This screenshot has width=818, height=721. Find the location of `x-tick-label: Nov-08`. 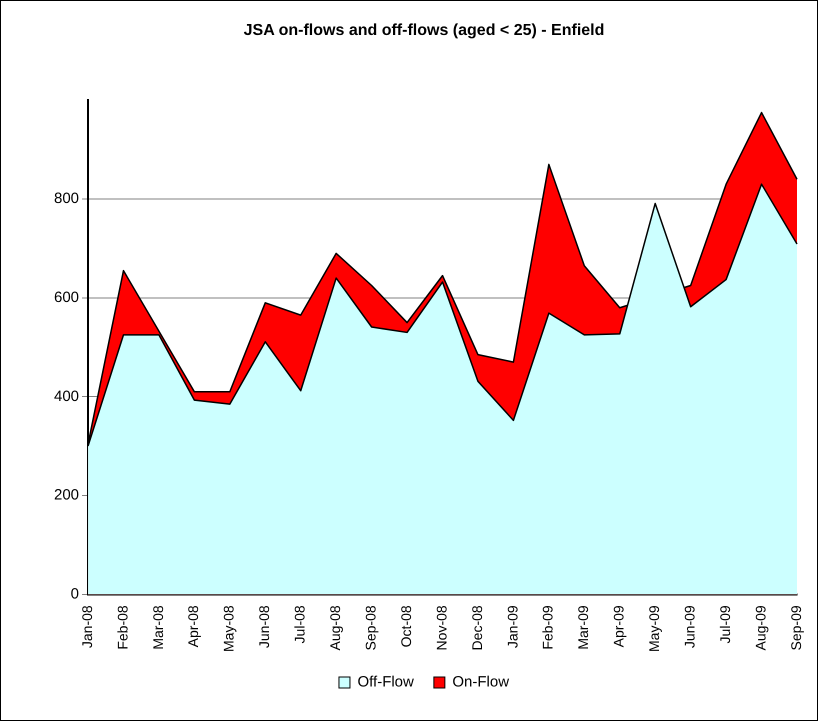

x-tick-label: Nov-08 is located at coordinates (441, 627).